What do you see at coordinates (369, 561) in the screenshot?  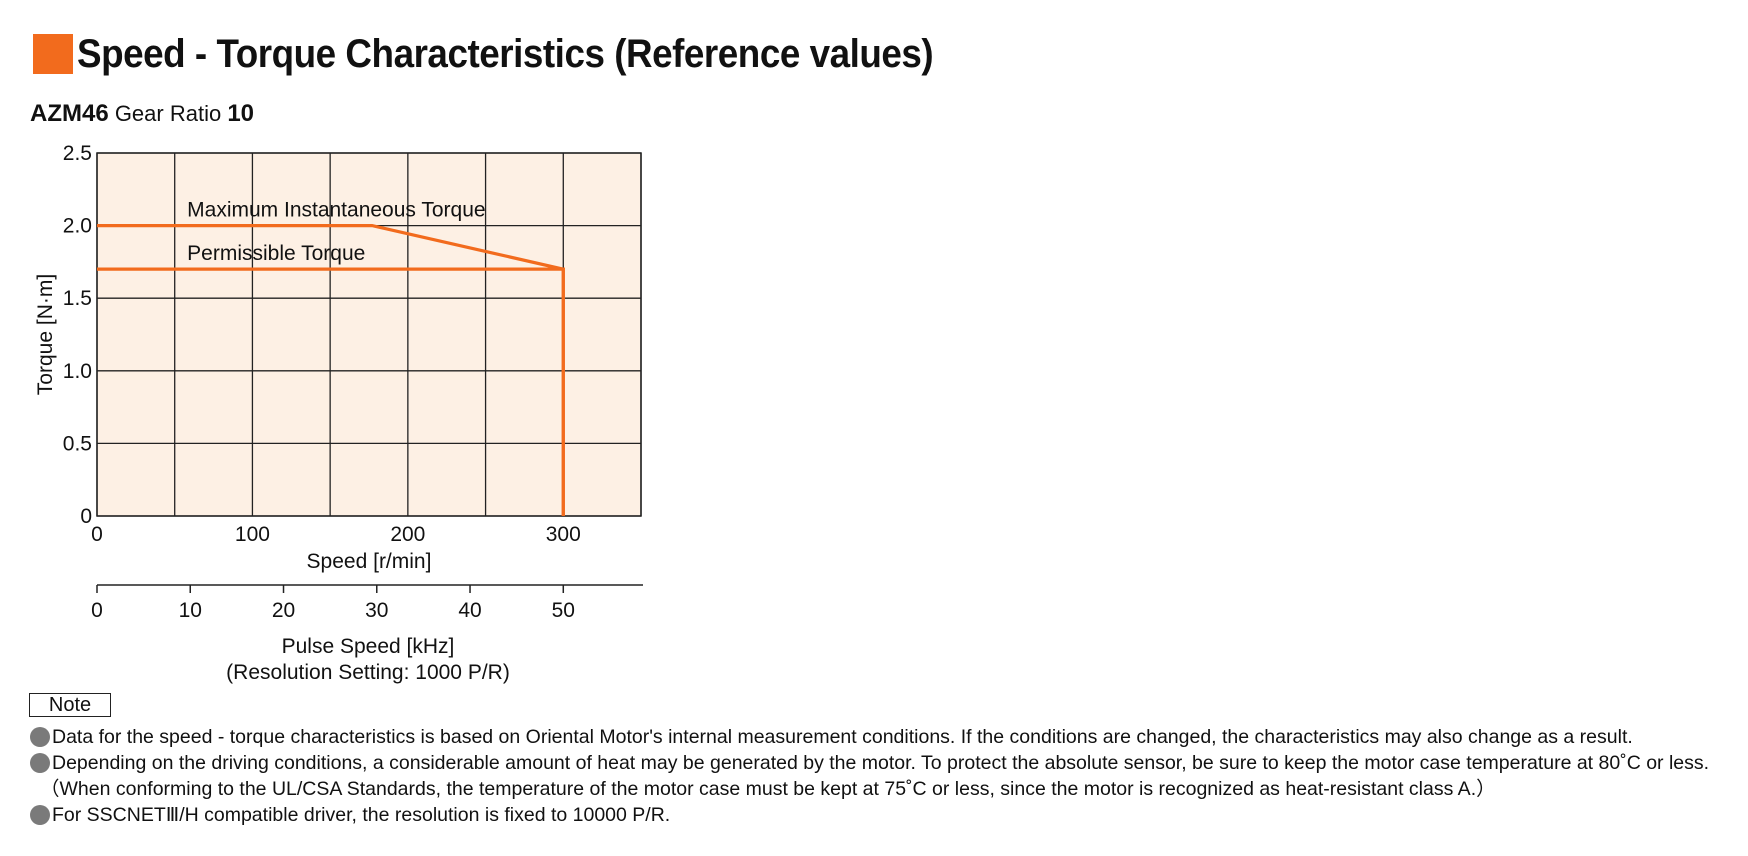 I see `x-axis-label: Speed [r/min]` at bounding box center [369, 561].